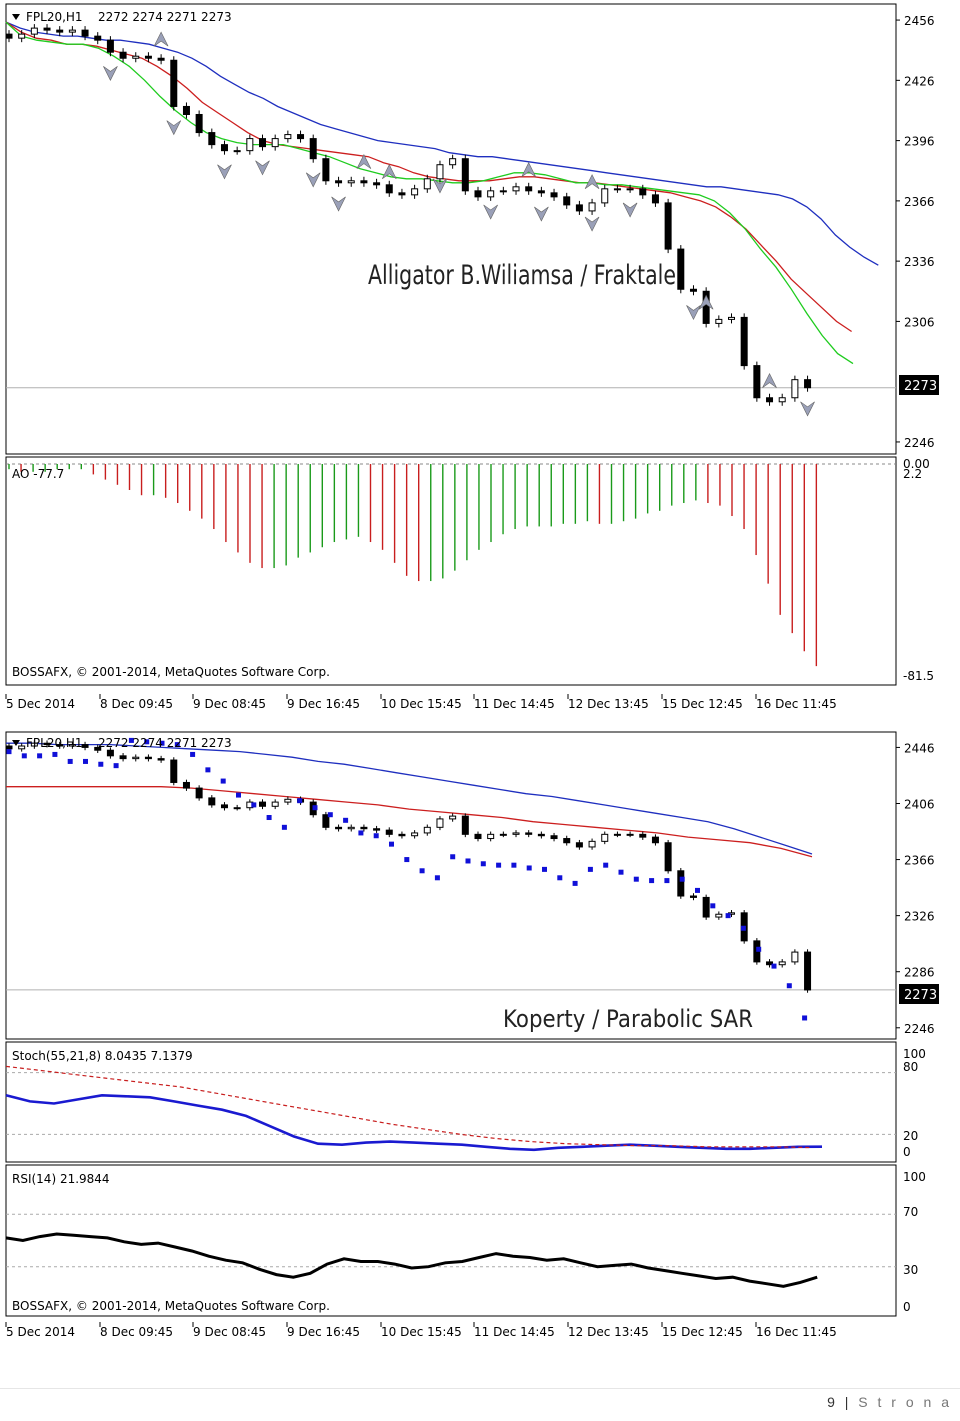  What do you see at coordinates (165, 17) in the screenshot?
I see `ohlc-label-1: 2272 2274 2271 2273` at bounding box center [165, 17].